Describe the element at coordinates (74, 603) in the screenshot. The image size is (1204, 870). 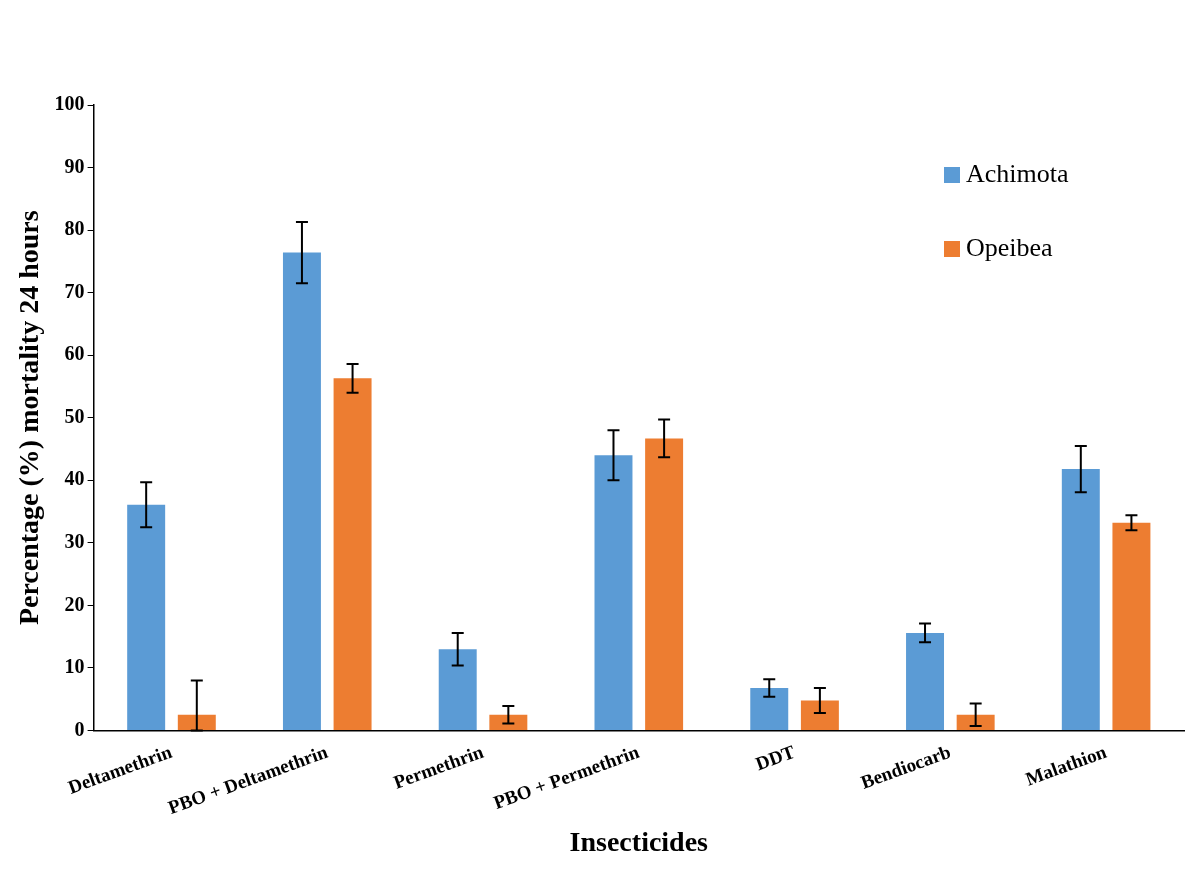
I see `y-tick-label: 20` at that location.